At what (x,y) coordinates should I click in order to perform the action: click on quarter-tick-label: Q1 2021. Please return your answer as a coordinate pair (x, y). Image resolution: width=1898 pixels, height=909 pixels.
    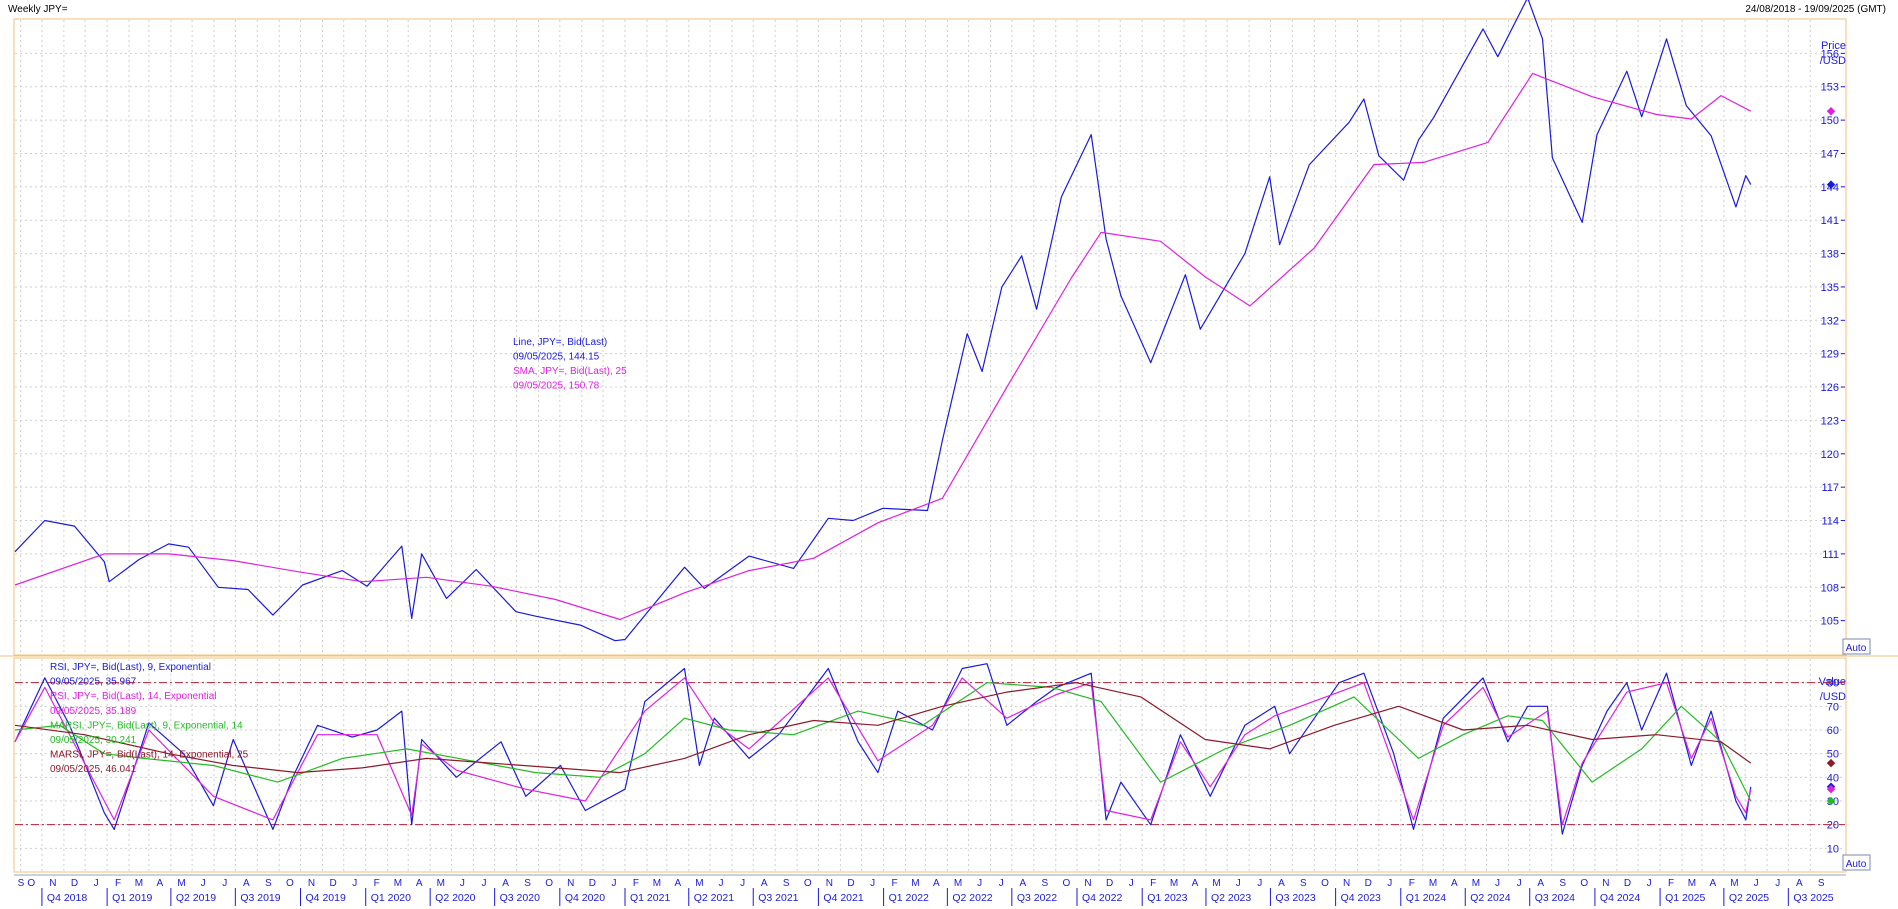
    Looking at the image, I should click on (650, 898).